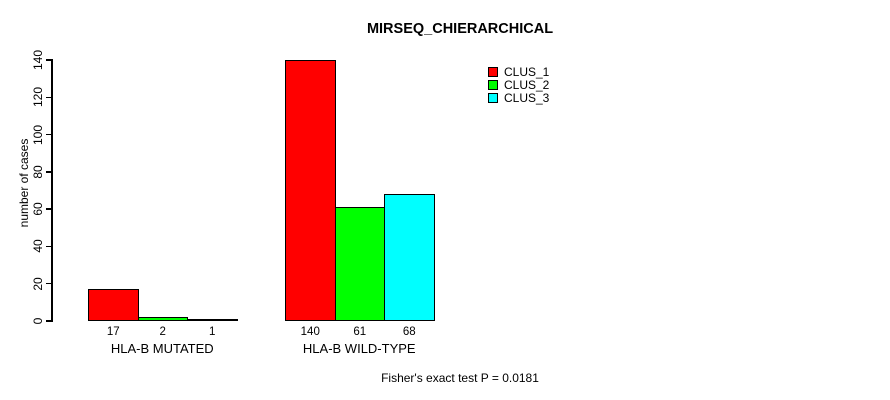 Image resolution: width=890 pixels, height=400 pixels. I want to click on y-axis-tick-label-20: 20, so click(38, 284).